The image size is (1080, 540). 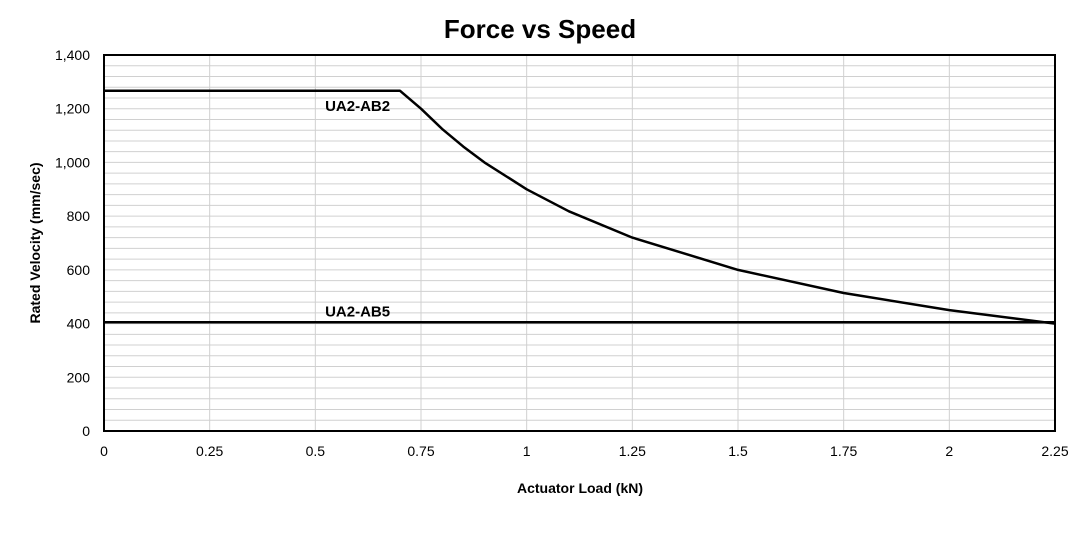 I want to click on x-tick-label: 0, so click(x=104, y=451).